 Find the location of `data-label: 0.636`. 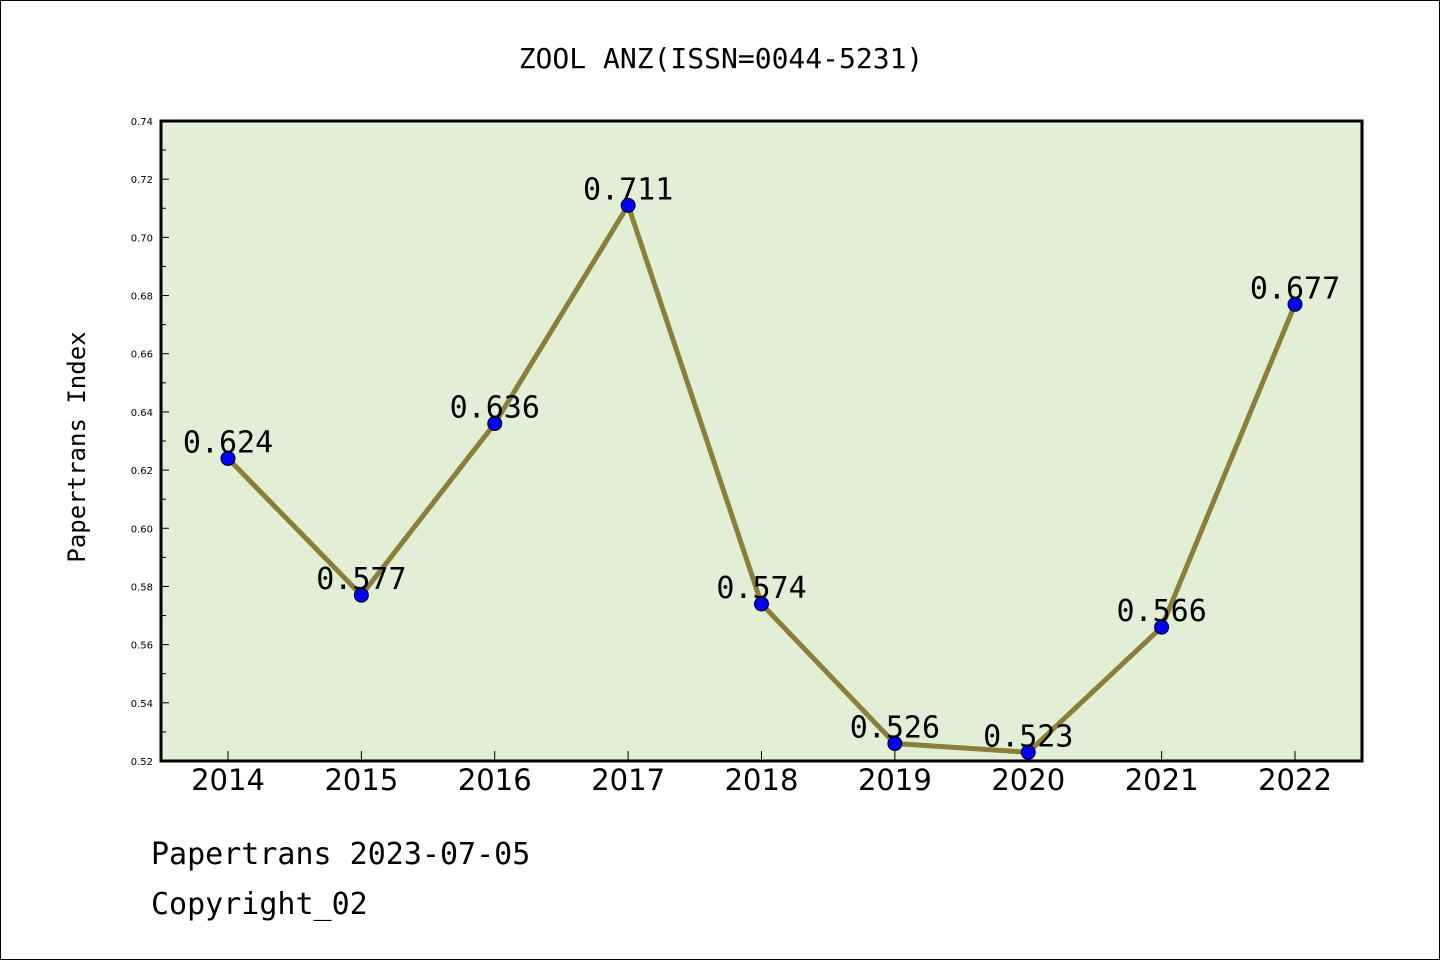

data-label: 0.636 is located at coordinates (495, 408).